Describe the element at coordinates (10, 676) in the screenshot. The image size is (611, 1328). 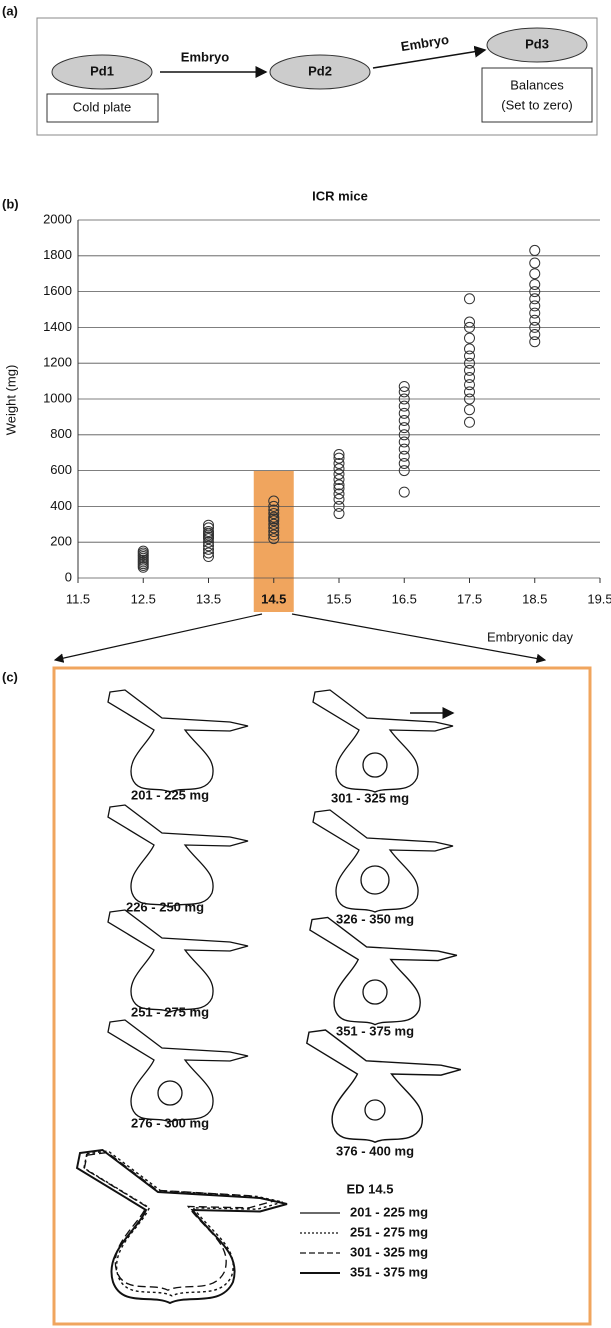
I see `panel-label: (c)` at that location.